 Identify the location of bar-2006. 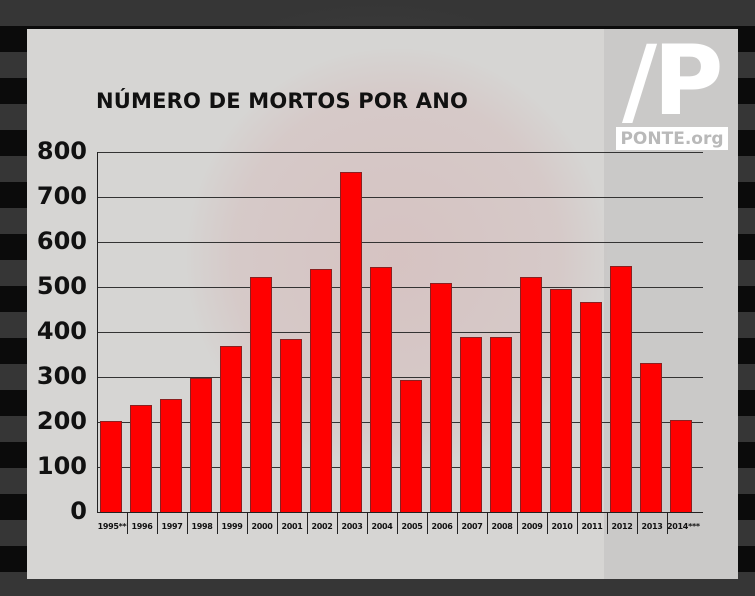
(441, 397).